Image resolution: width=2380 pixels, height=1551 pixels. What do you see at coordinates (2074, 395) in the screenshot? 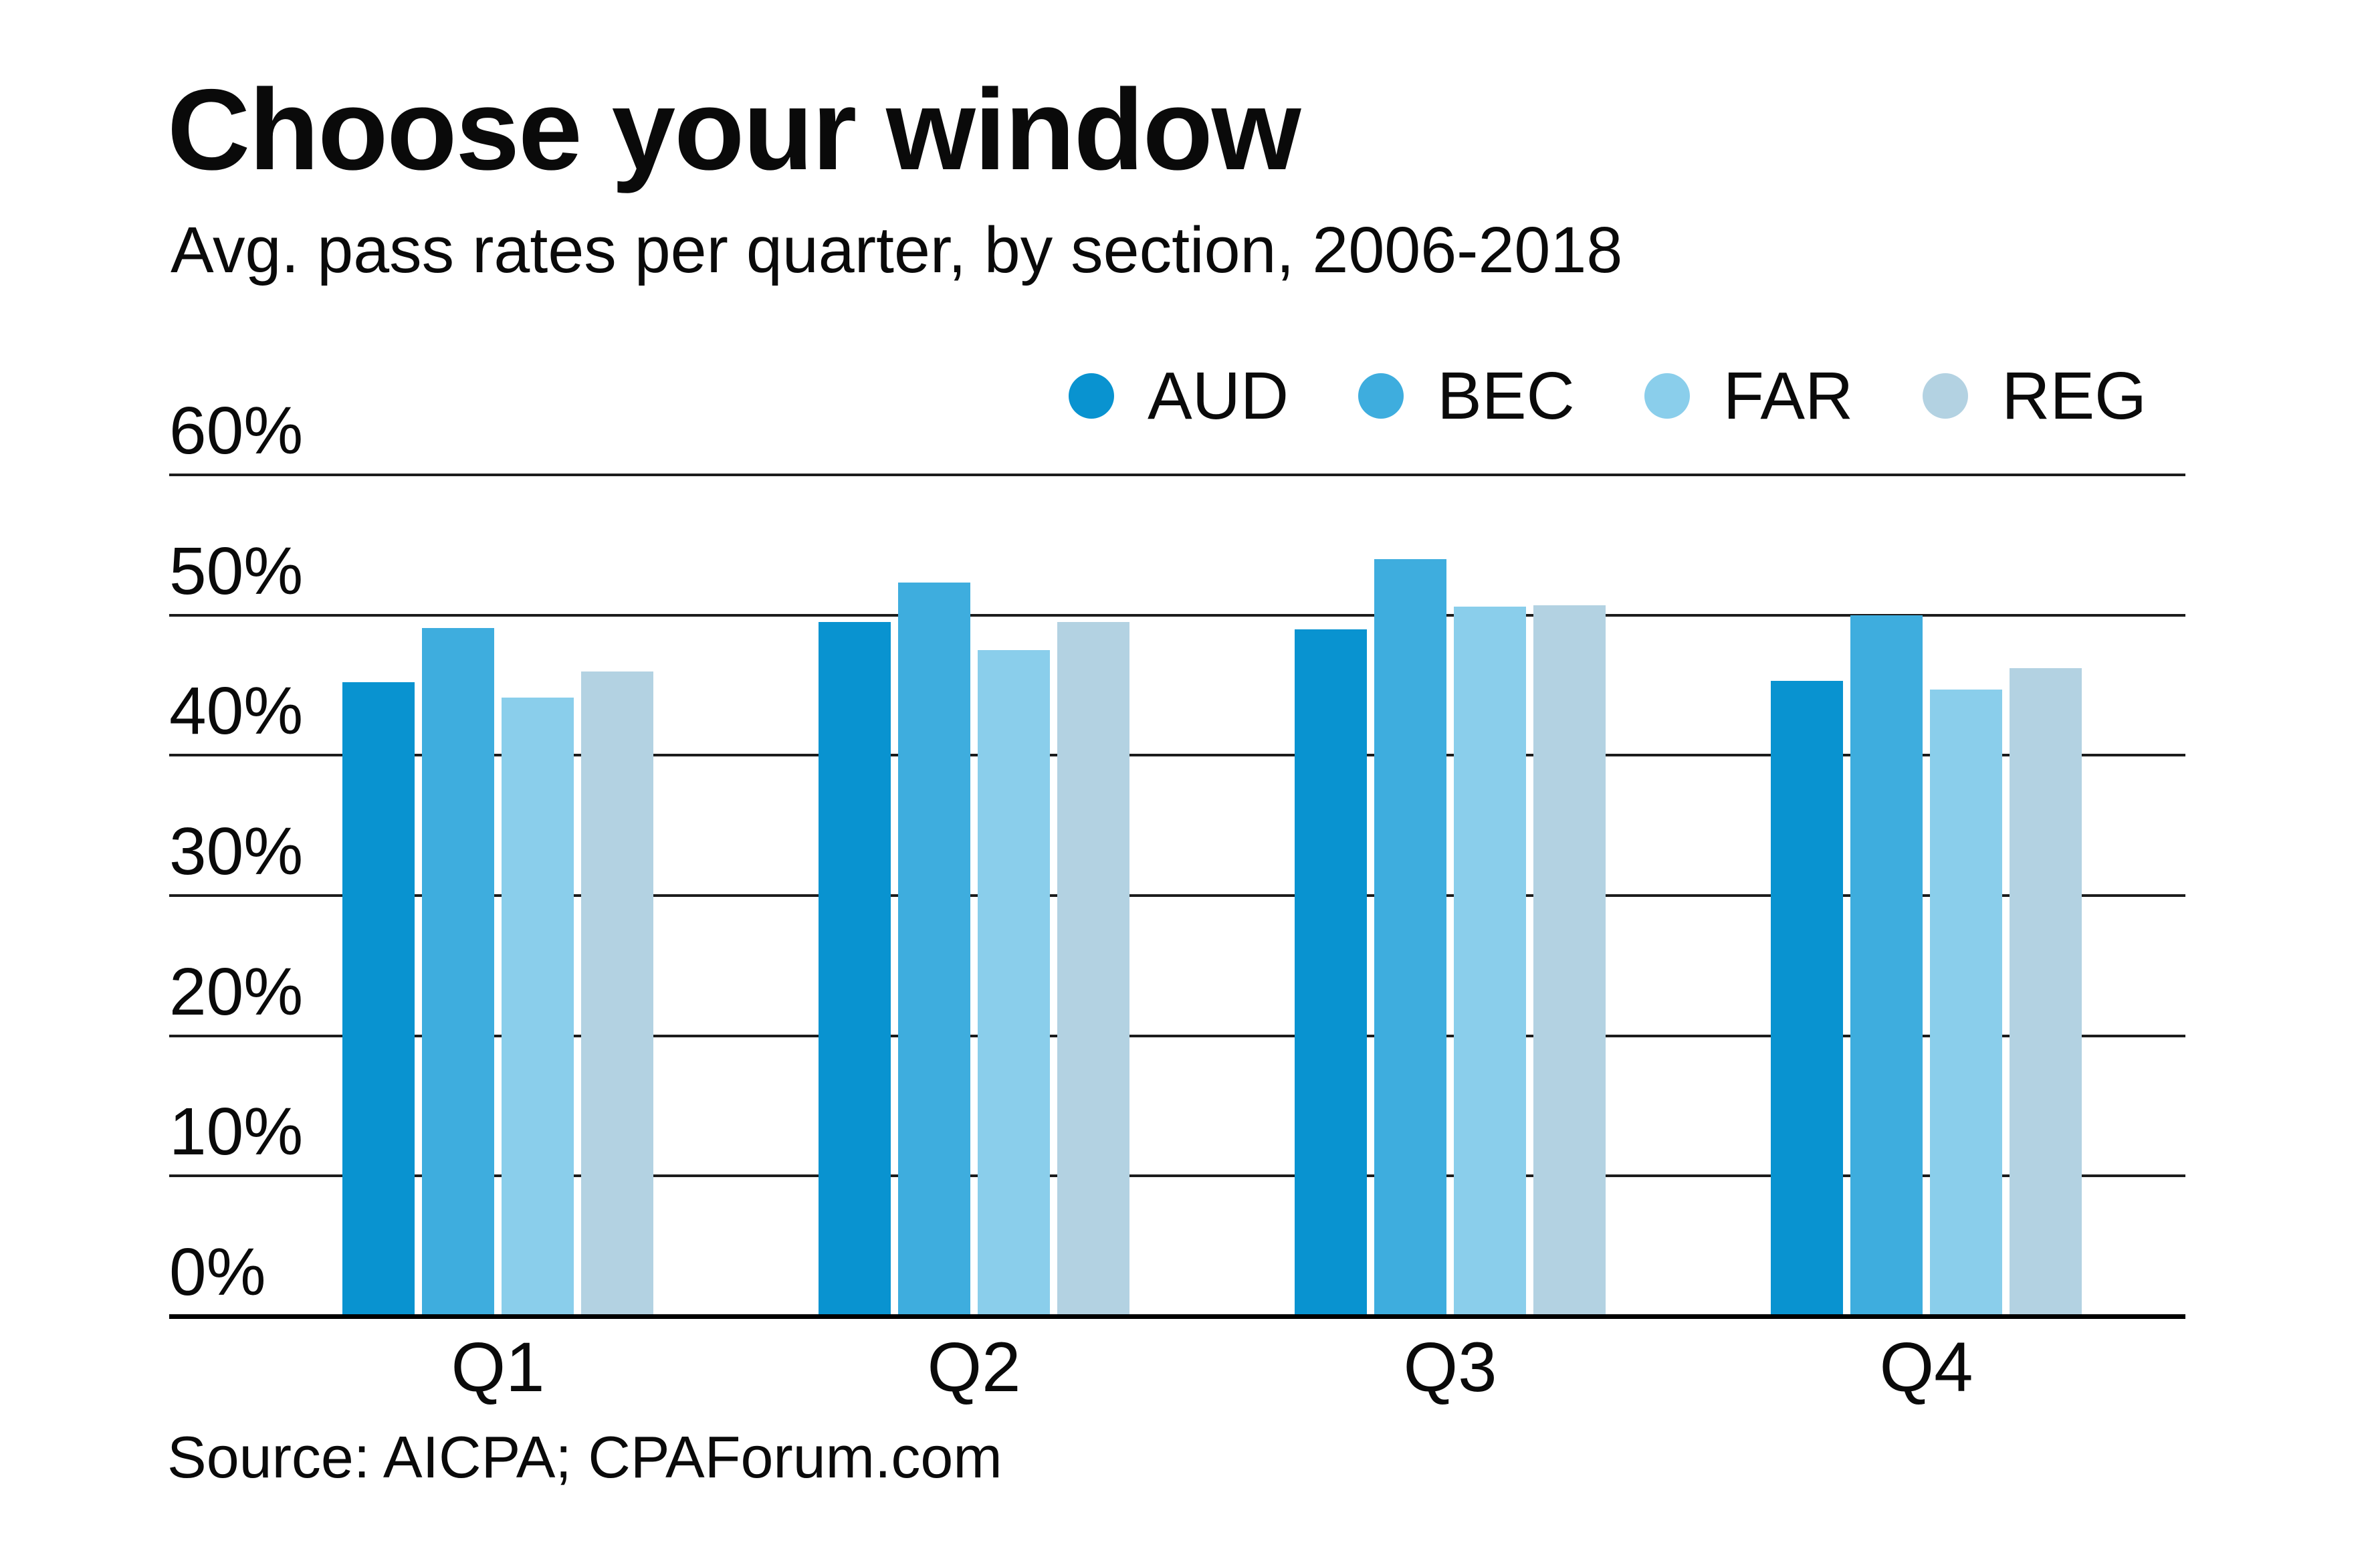
I see `legend-label: REG` at bounding box center [2074, 395].